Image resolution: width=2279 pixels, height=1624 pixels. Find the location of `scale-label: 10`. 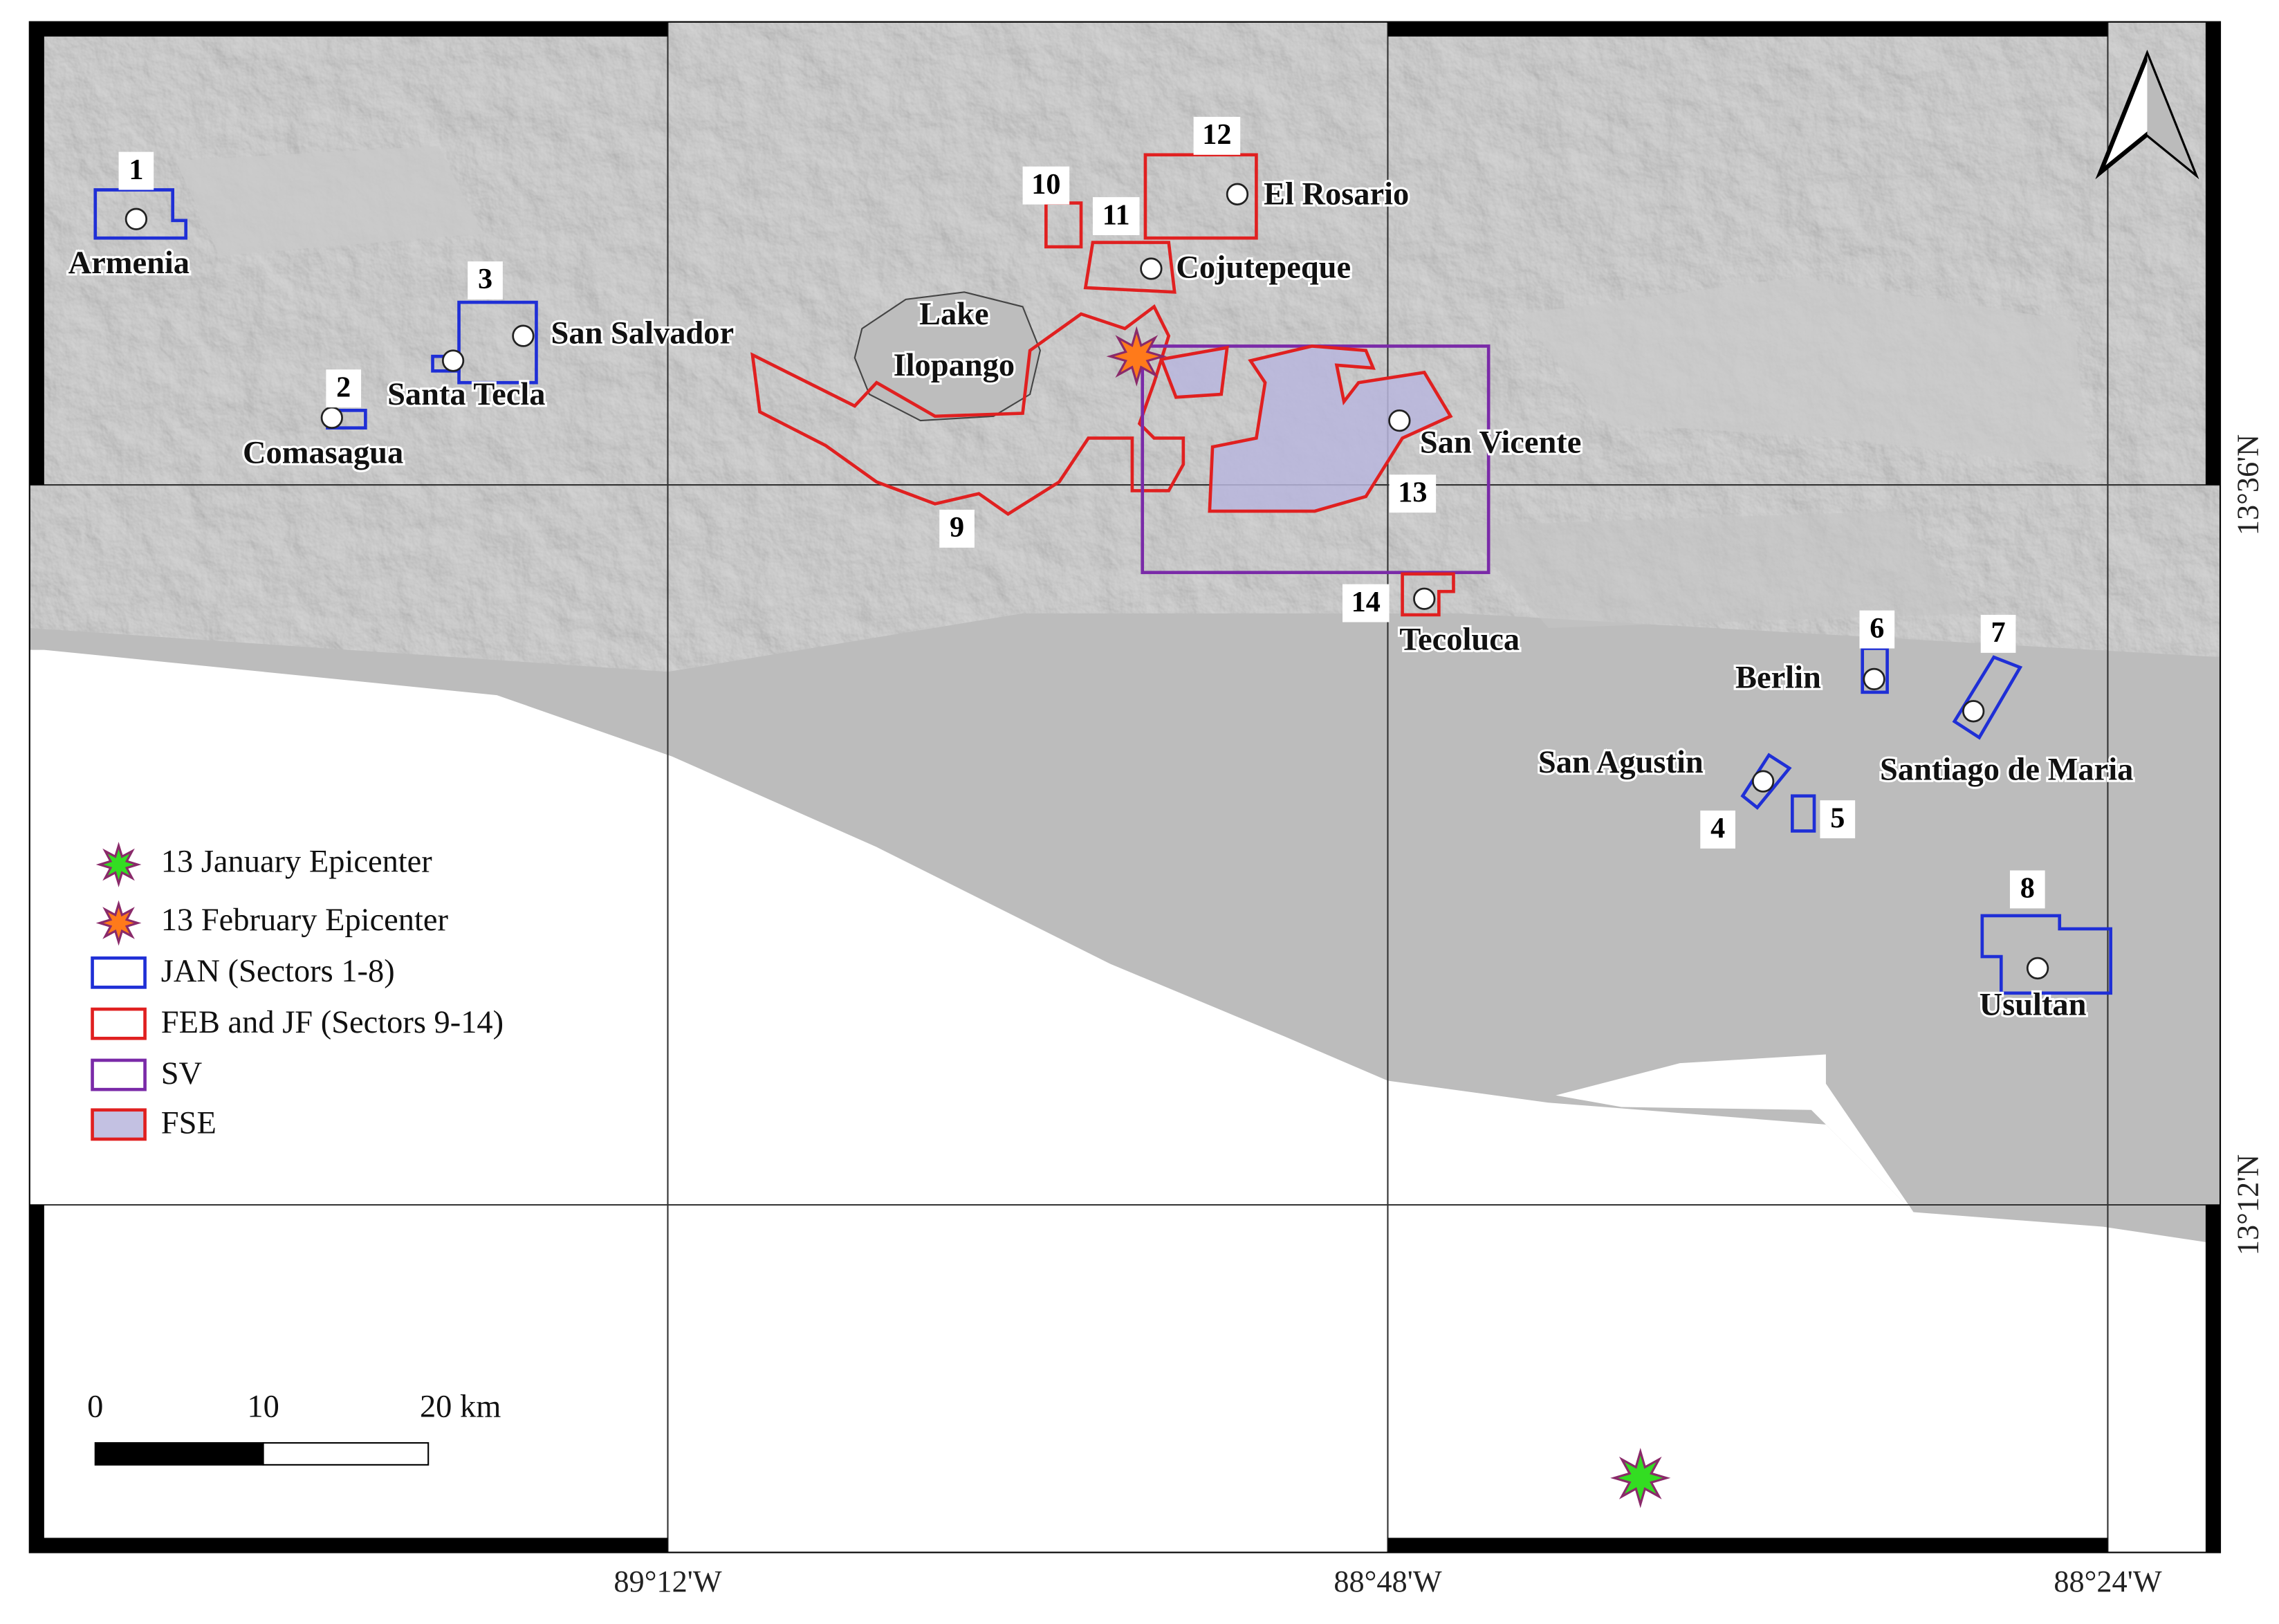

scale-label: 10 is located at coordinates (263, 1406).